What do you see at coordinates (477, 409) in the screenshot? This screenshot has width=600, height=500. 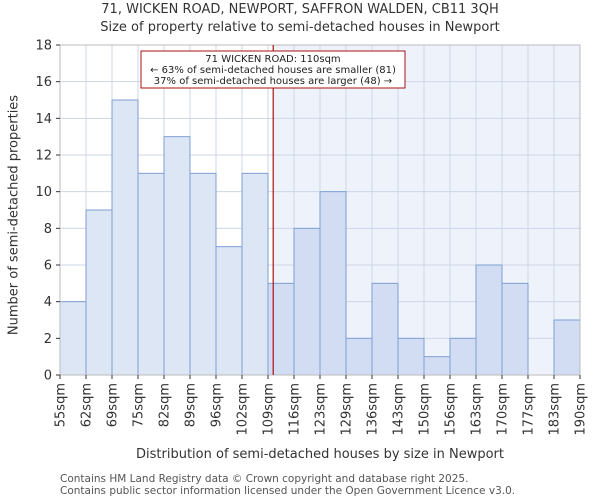 I see `x-tick-label: 163sqm` at bounding box center [477, 409].